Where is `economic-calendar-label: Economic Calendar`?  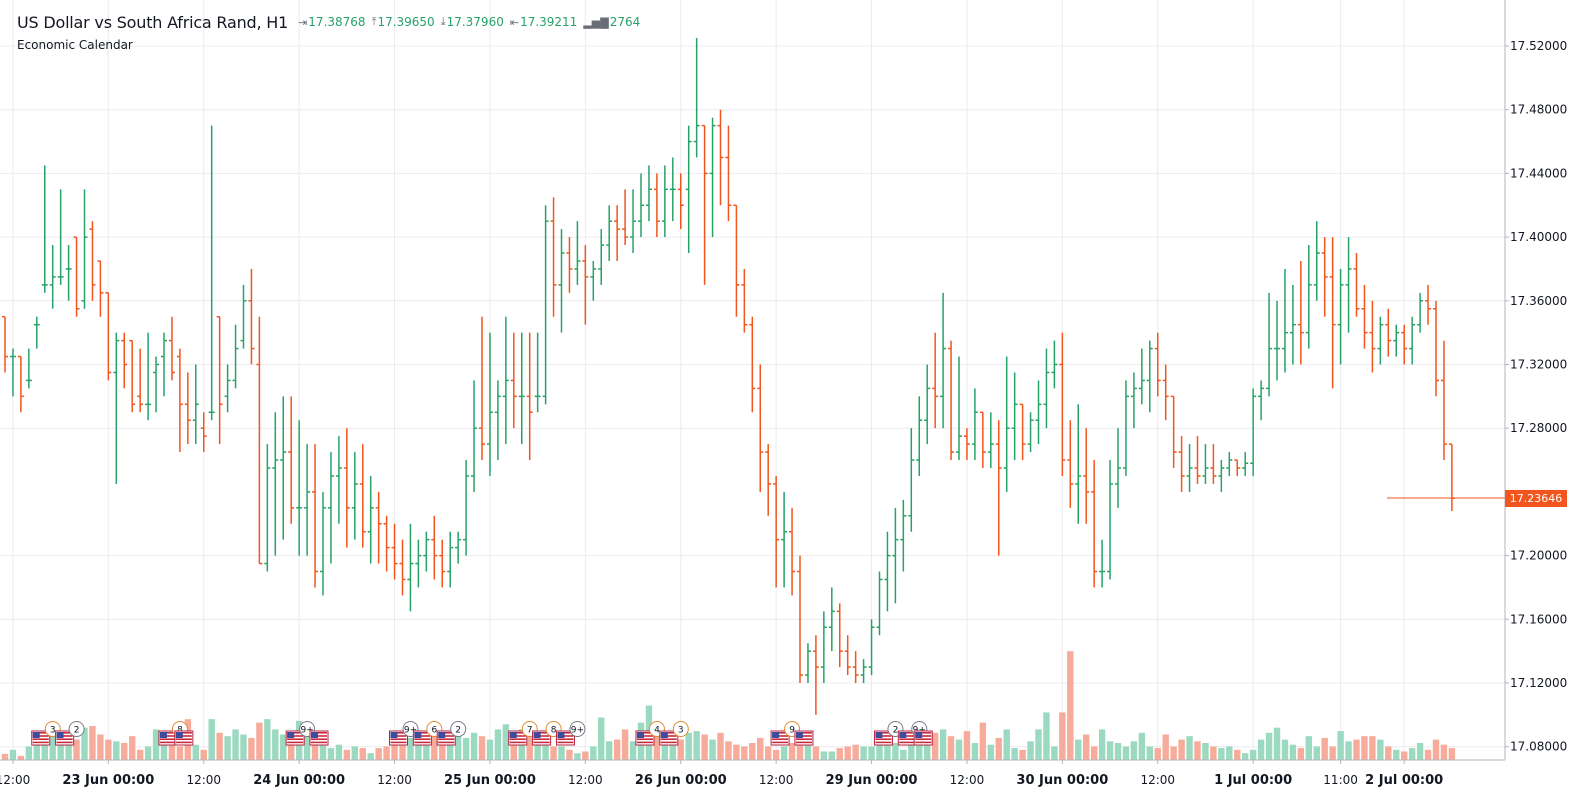
economic-calendar-label: Economic Calendar is located at coordinates (75, 45).